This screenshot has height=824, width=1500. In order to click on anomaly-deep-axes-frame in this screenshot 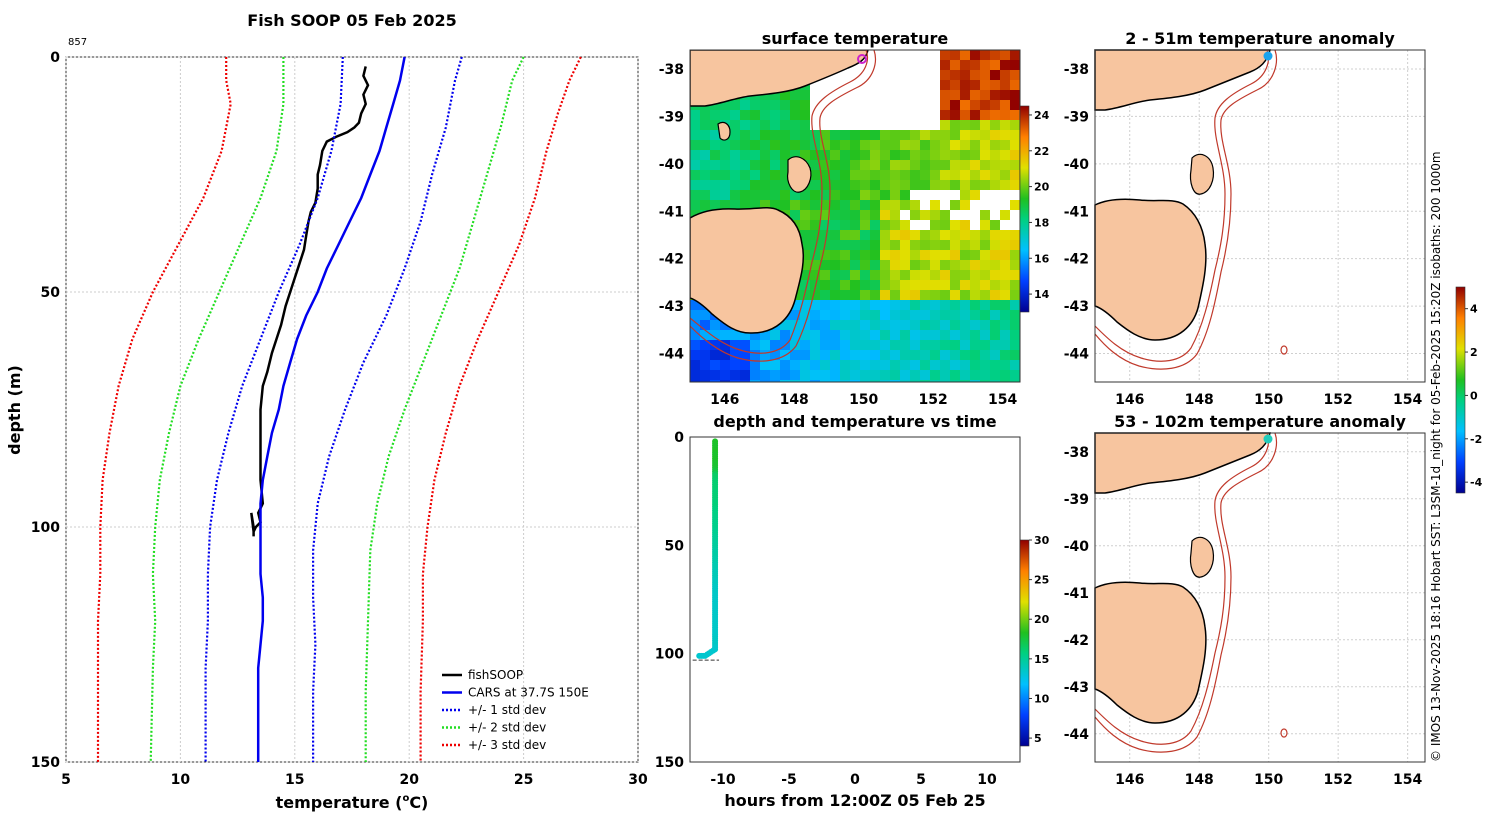, I will do `click(1260, 597)`.